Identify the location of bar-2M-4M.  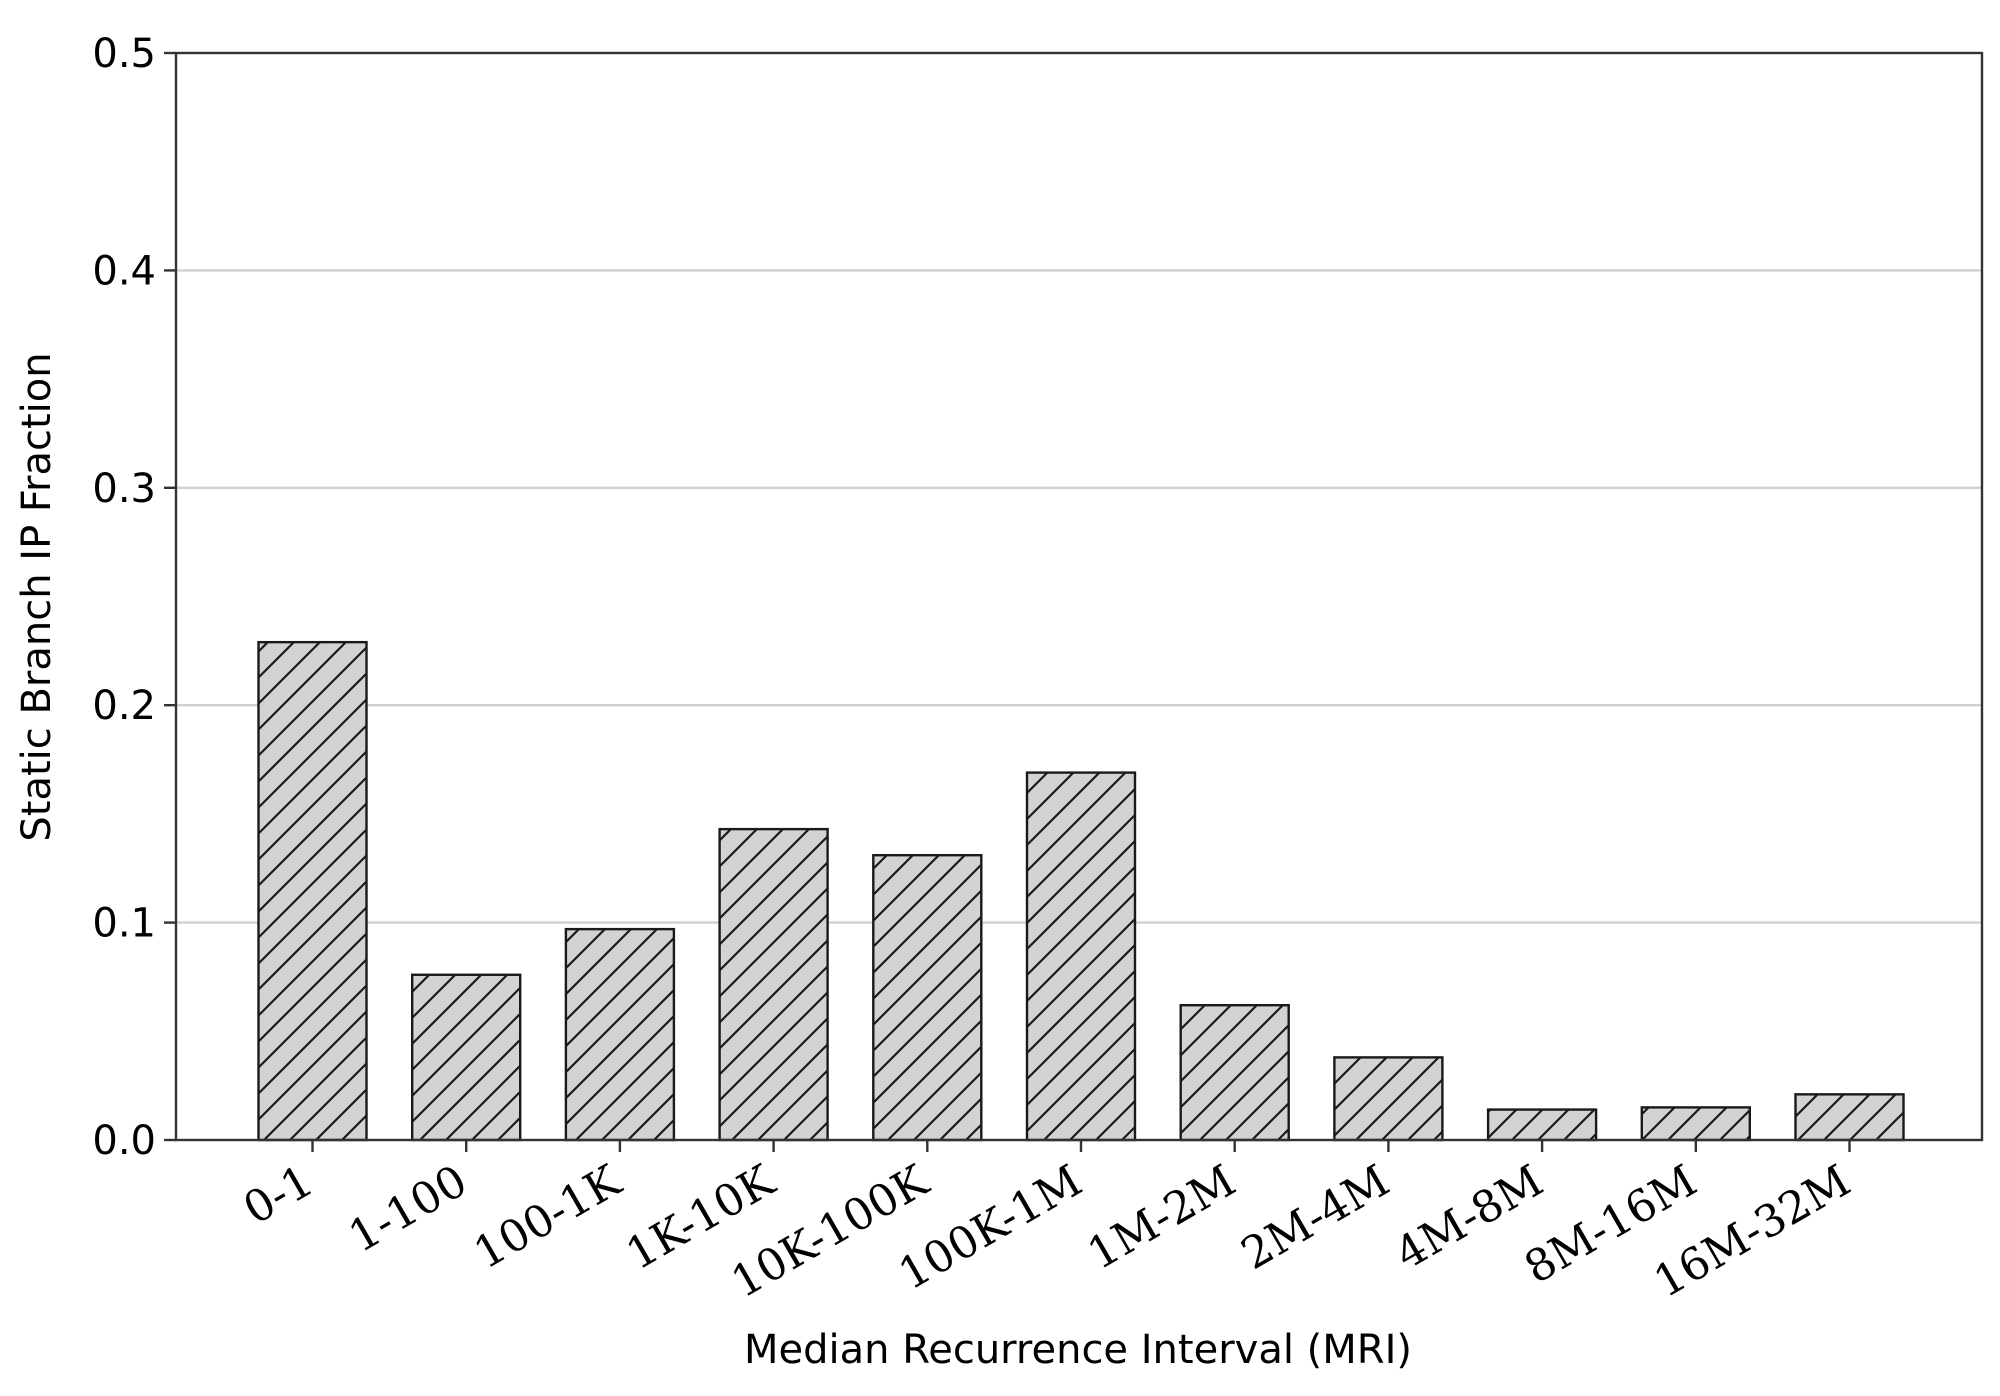
(1388, 1099).